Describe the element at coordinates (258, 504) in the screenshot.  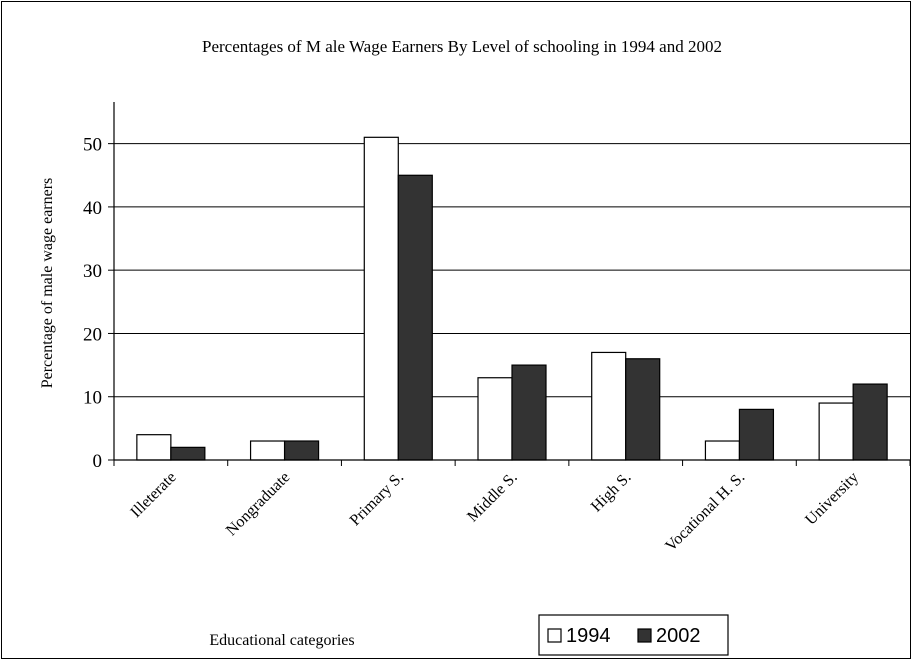
I see `x-tick-label: Nongraduate` at that location.